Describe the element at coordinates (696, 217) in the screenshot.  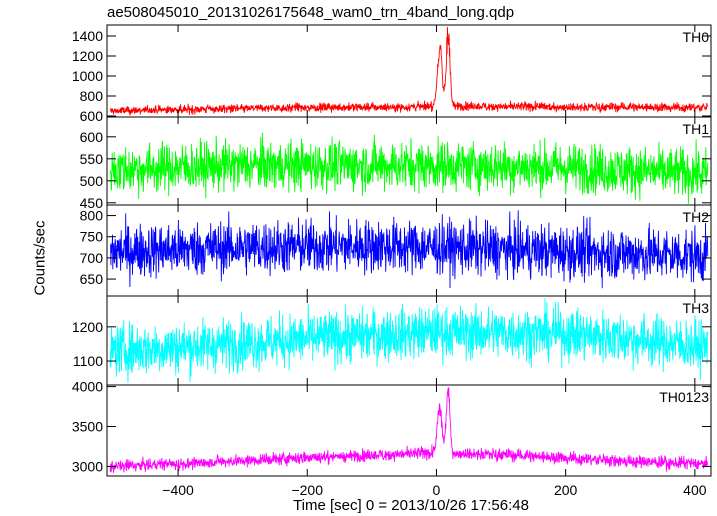
I see `panel-label-th2: TH2` at that location.